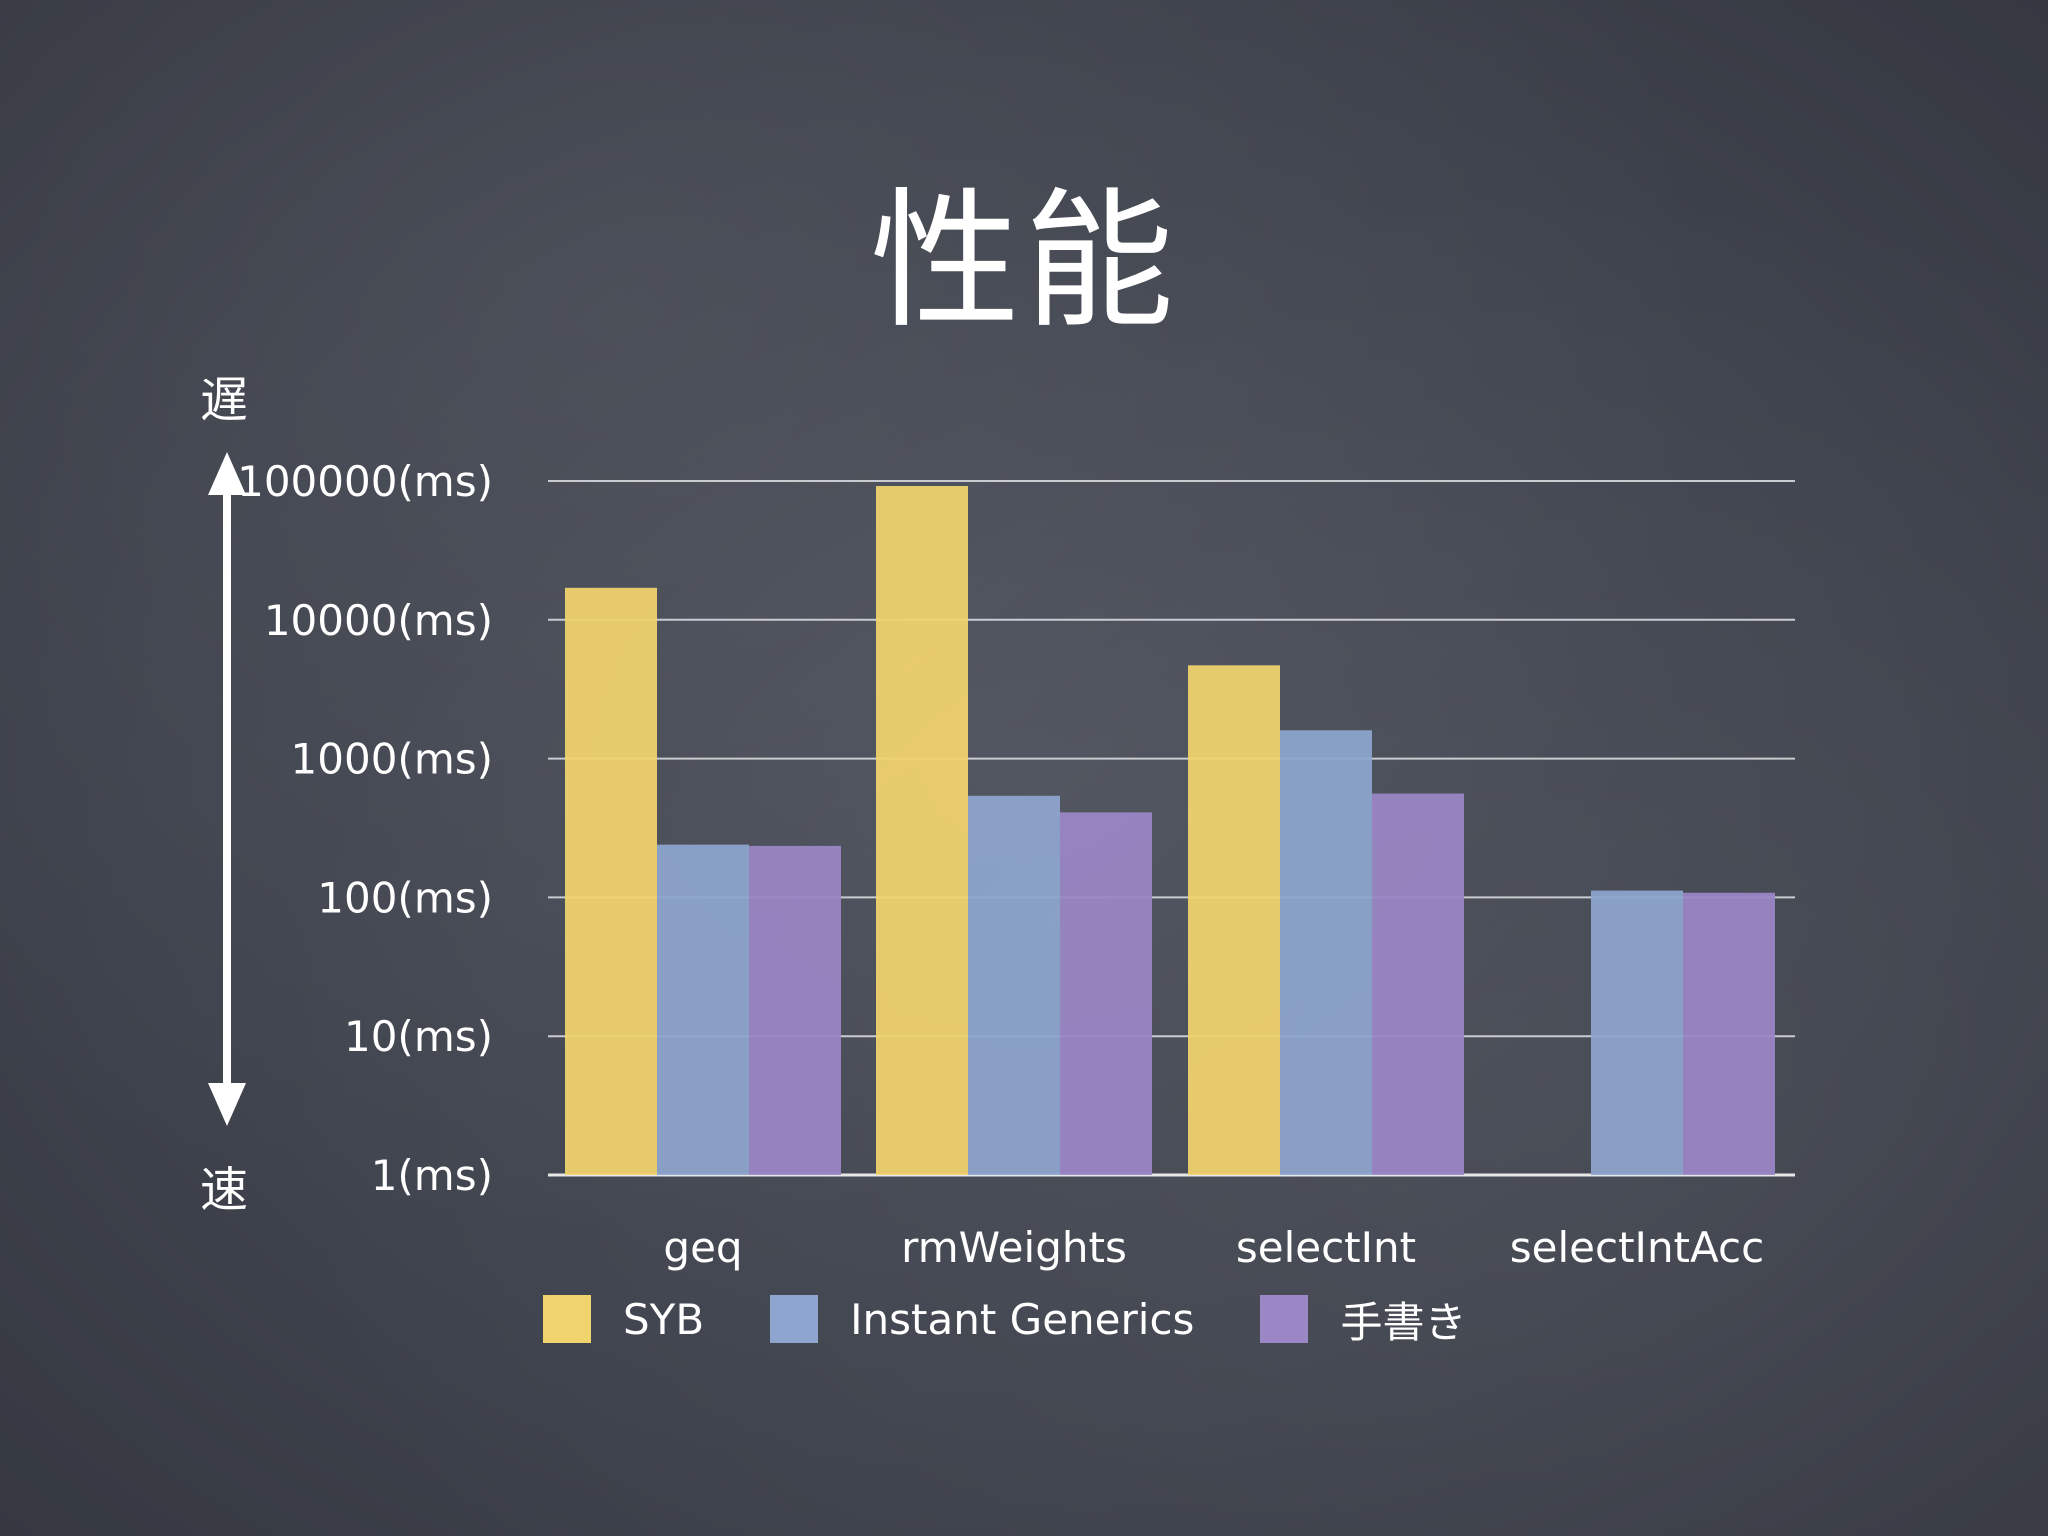 The height and width of the screenshot is (1536, 2048). Describe the element at coordinates (702, 1247) in the screenshot. I see `x-tick-label: geq` at that location.